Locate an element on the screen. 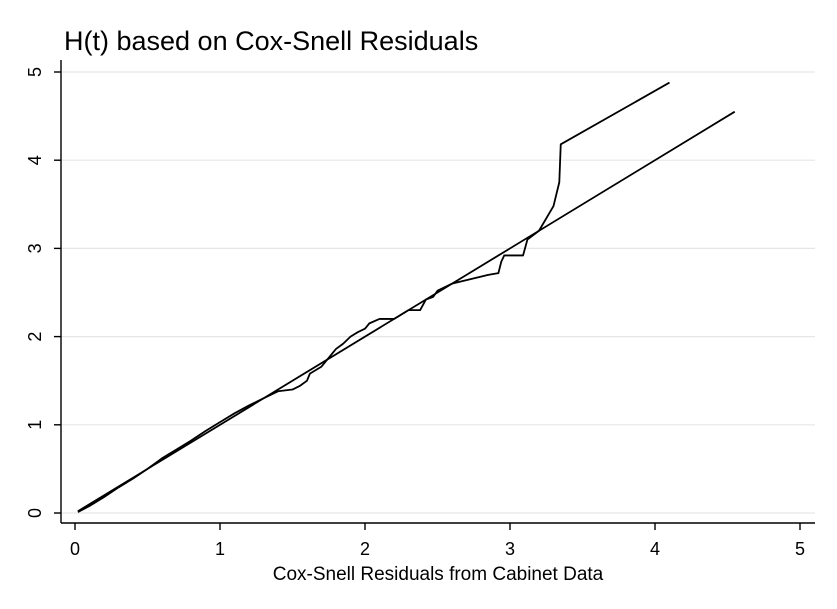  chart-title: H(t) based on Cox-Snell Residuals is located at coordinates (271, 41).